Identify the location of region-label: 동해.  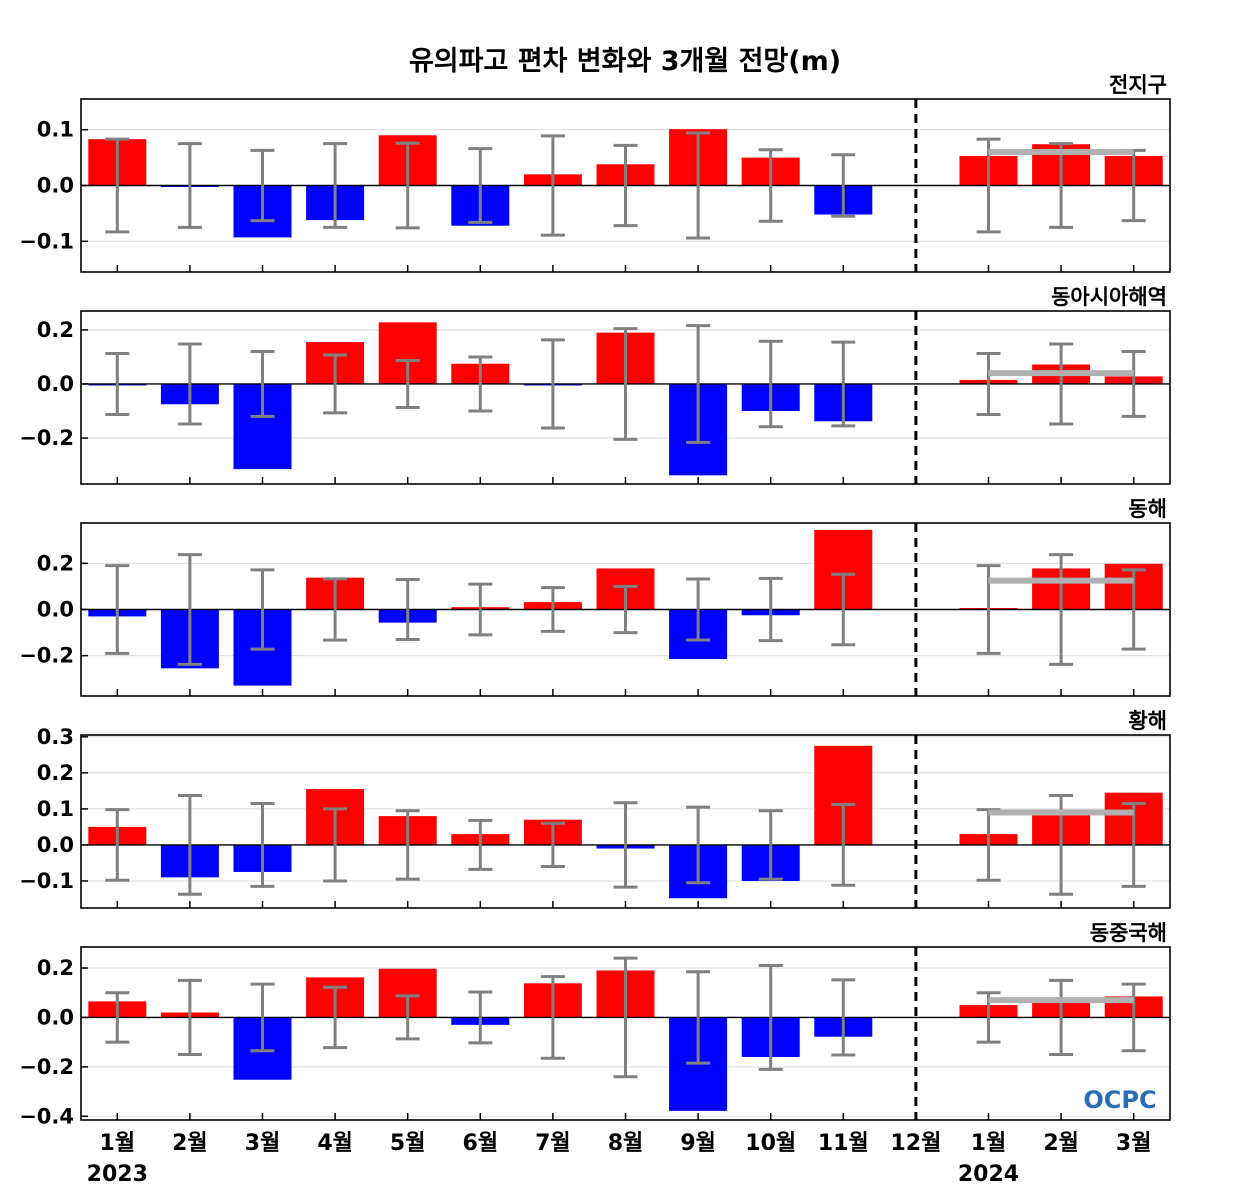
(1147, 509).